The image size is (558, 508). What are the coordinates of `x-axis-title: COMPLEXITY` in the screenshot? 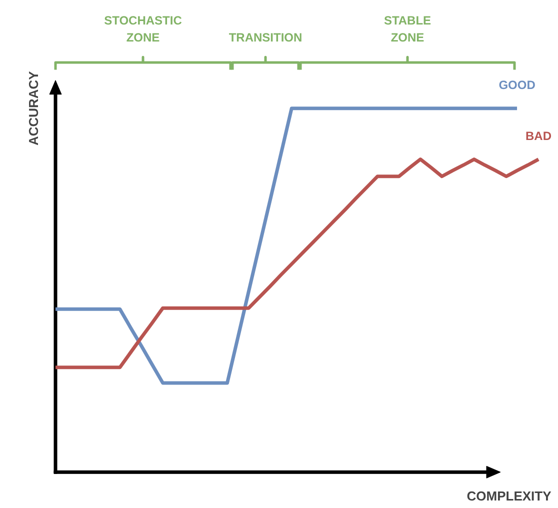 It's located at (509, 496).